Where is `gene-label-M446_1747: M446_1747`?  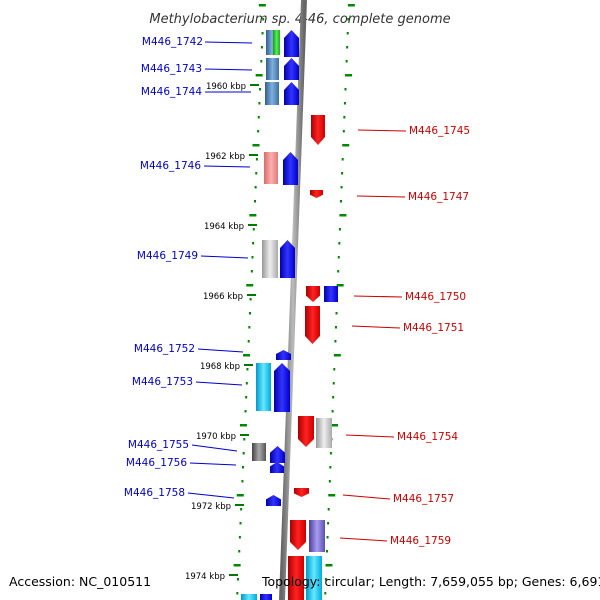 gene-label-M446_1747: M446_1747 is located at coordinates (438, 197).